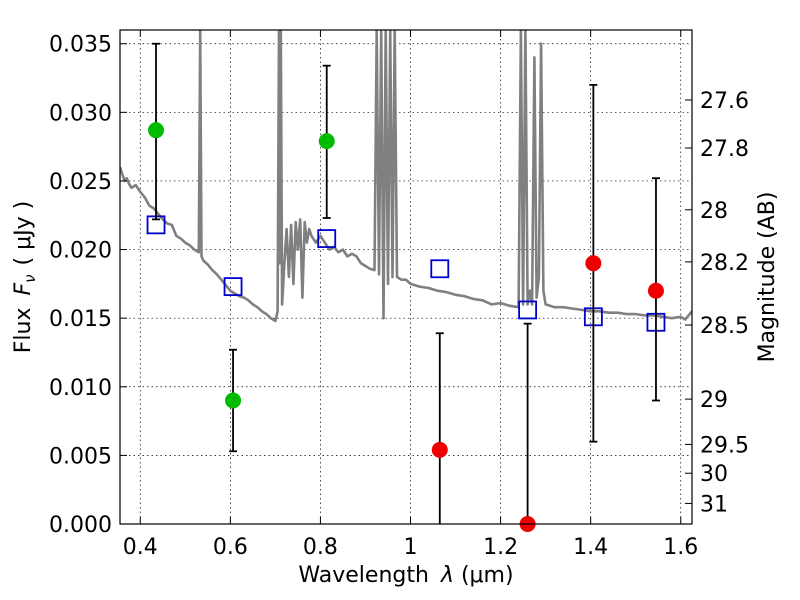  Describe the element at coordinates (80, 113) in the screenshot. I see `y-tick-label: 0.030` at that location.